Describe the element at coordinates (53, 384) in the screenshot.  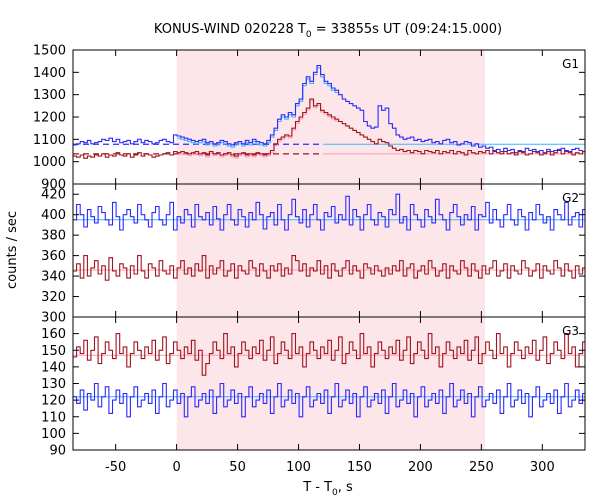
I see `y-tick-label: 130` at that location.